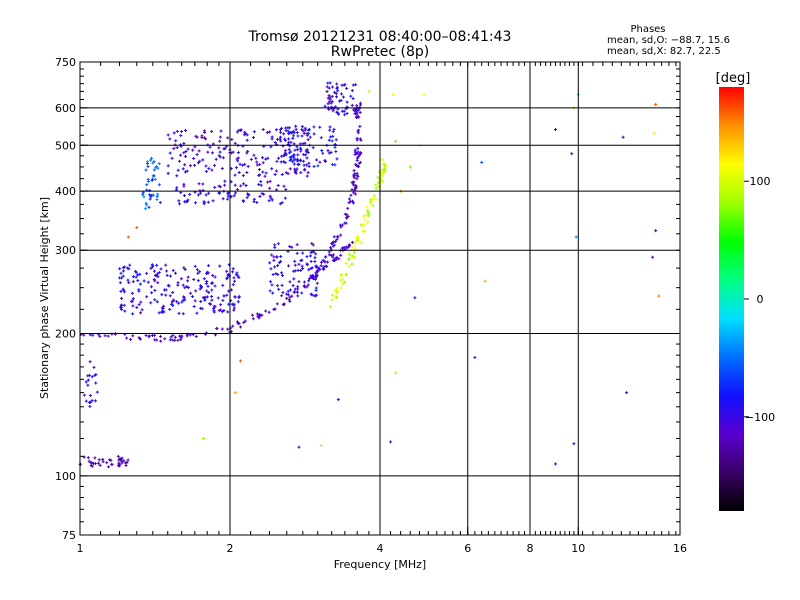 This screenshot has width=800, height=600. What do you see at coordinates (380, 564) in the screenshot?
I see `x-axis-label: Frequency [MHz]` at bounding box center [380, 564].